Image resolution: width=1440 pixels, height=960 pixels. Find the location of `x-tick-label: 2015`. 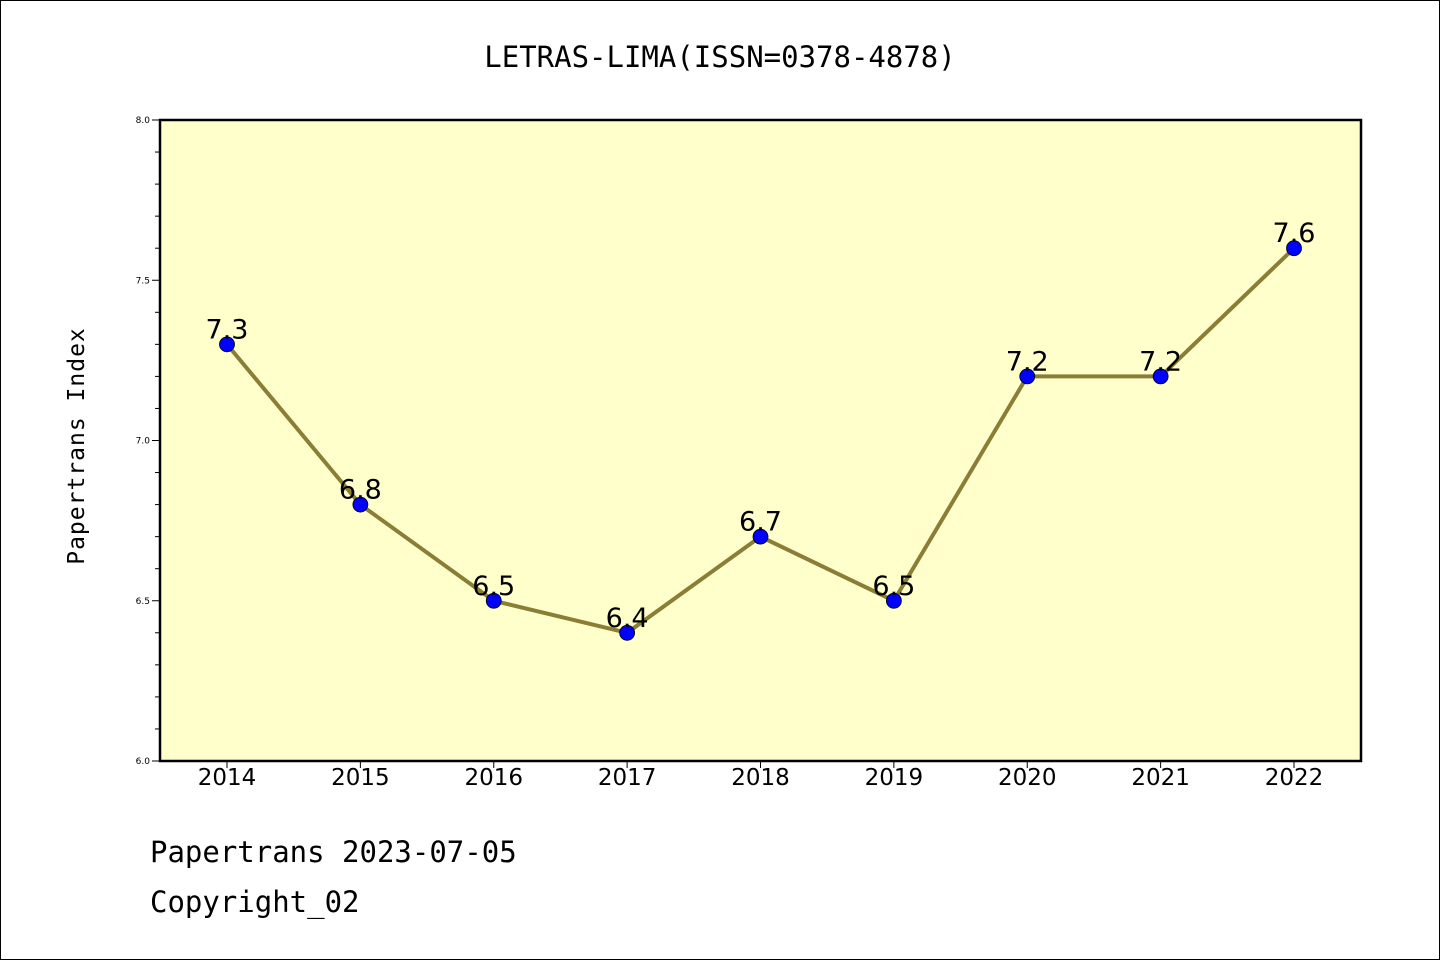

x-tick-label: 2015 is located at coordinates (360, 778).